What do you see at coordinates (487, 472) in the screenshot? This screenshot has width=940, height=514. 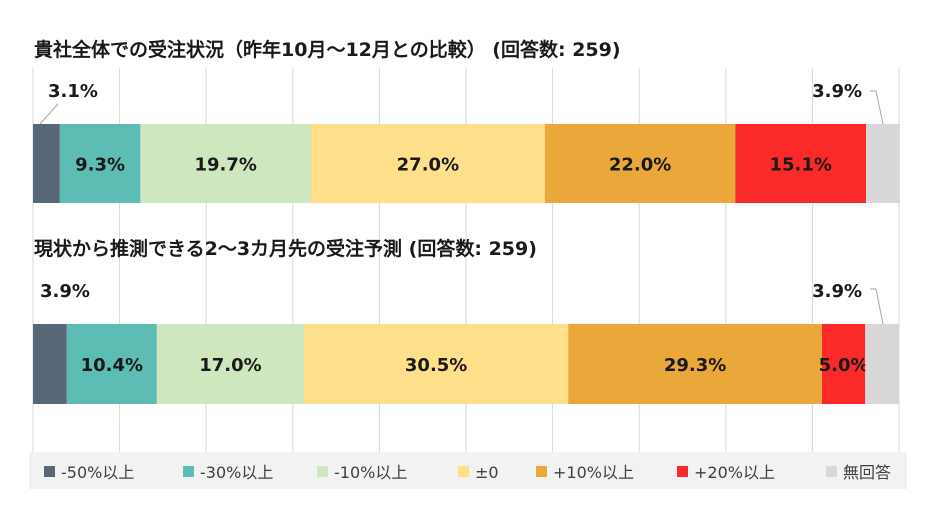 I see `legend-label-4: ±0` at bounding box center [487, 472].